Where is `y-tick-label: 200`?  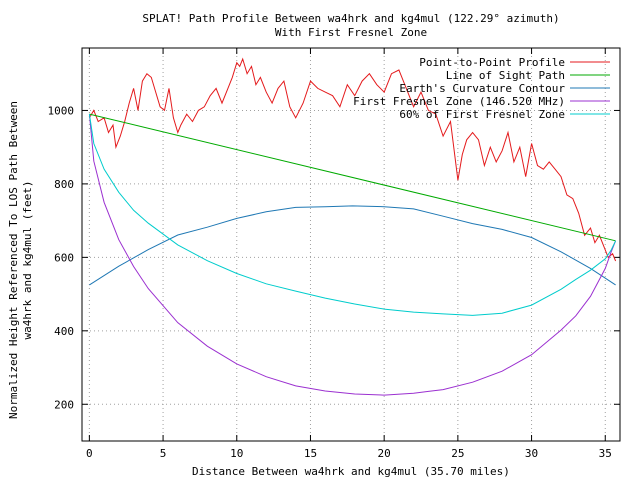
y-tick-label: 200 is located at coordinates (64, 404).